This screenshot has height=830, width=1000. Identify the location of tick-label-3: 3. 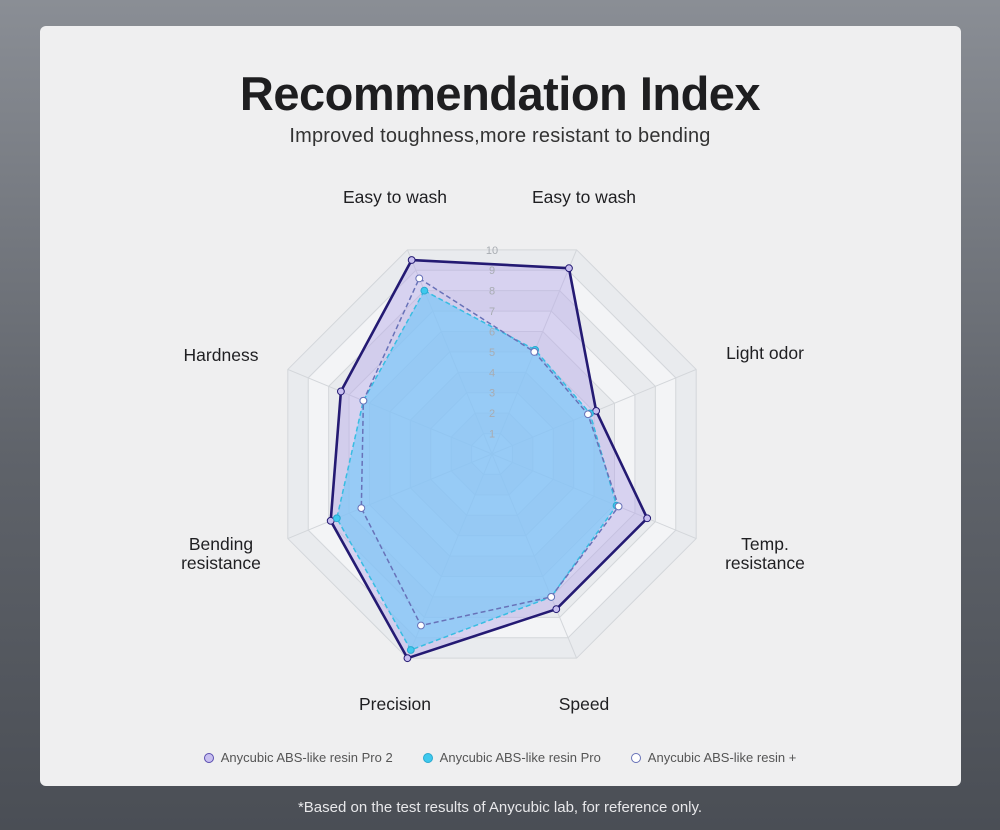
(492, 394).